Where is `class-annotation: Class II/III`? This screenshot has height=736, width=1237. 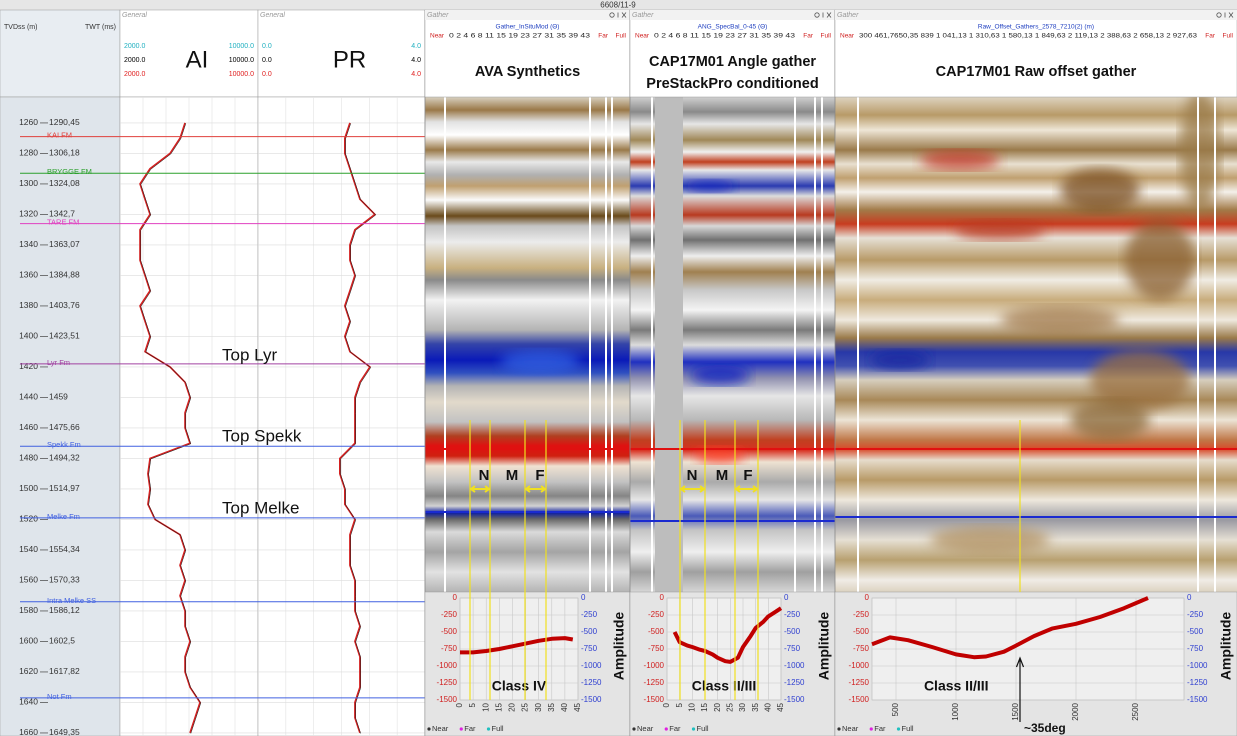
class-annotation: Class II/III is located at coordinates (724, 686).